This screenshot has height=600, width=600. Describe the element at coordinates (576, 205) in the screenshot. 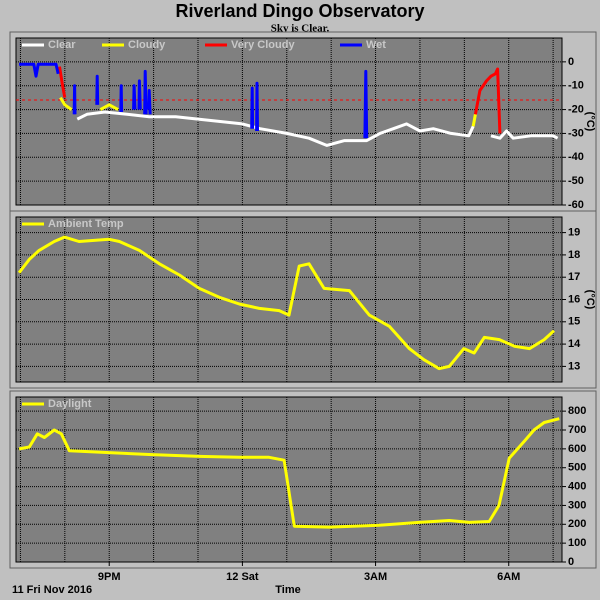

I see `y-tick-label: -60` at that location.